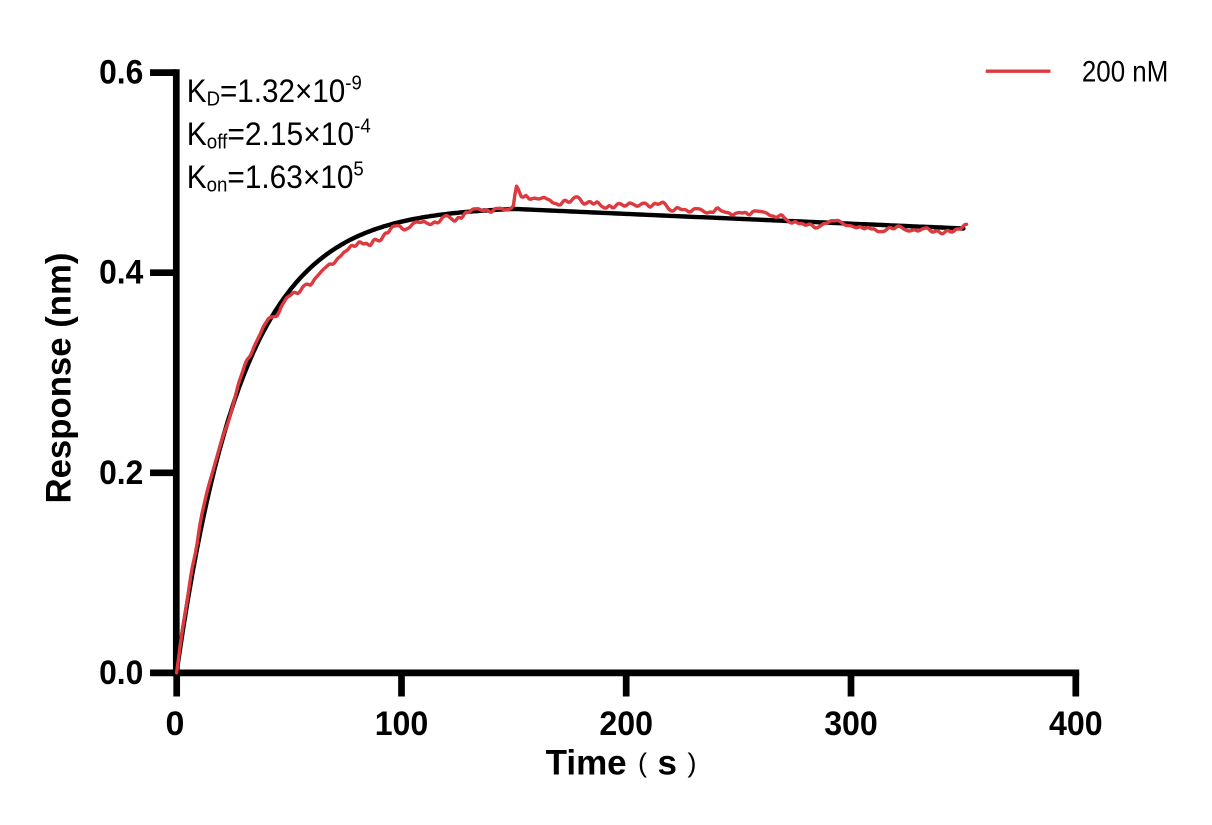  I want to click on svg-text: Response (nm), so click(59, 378).